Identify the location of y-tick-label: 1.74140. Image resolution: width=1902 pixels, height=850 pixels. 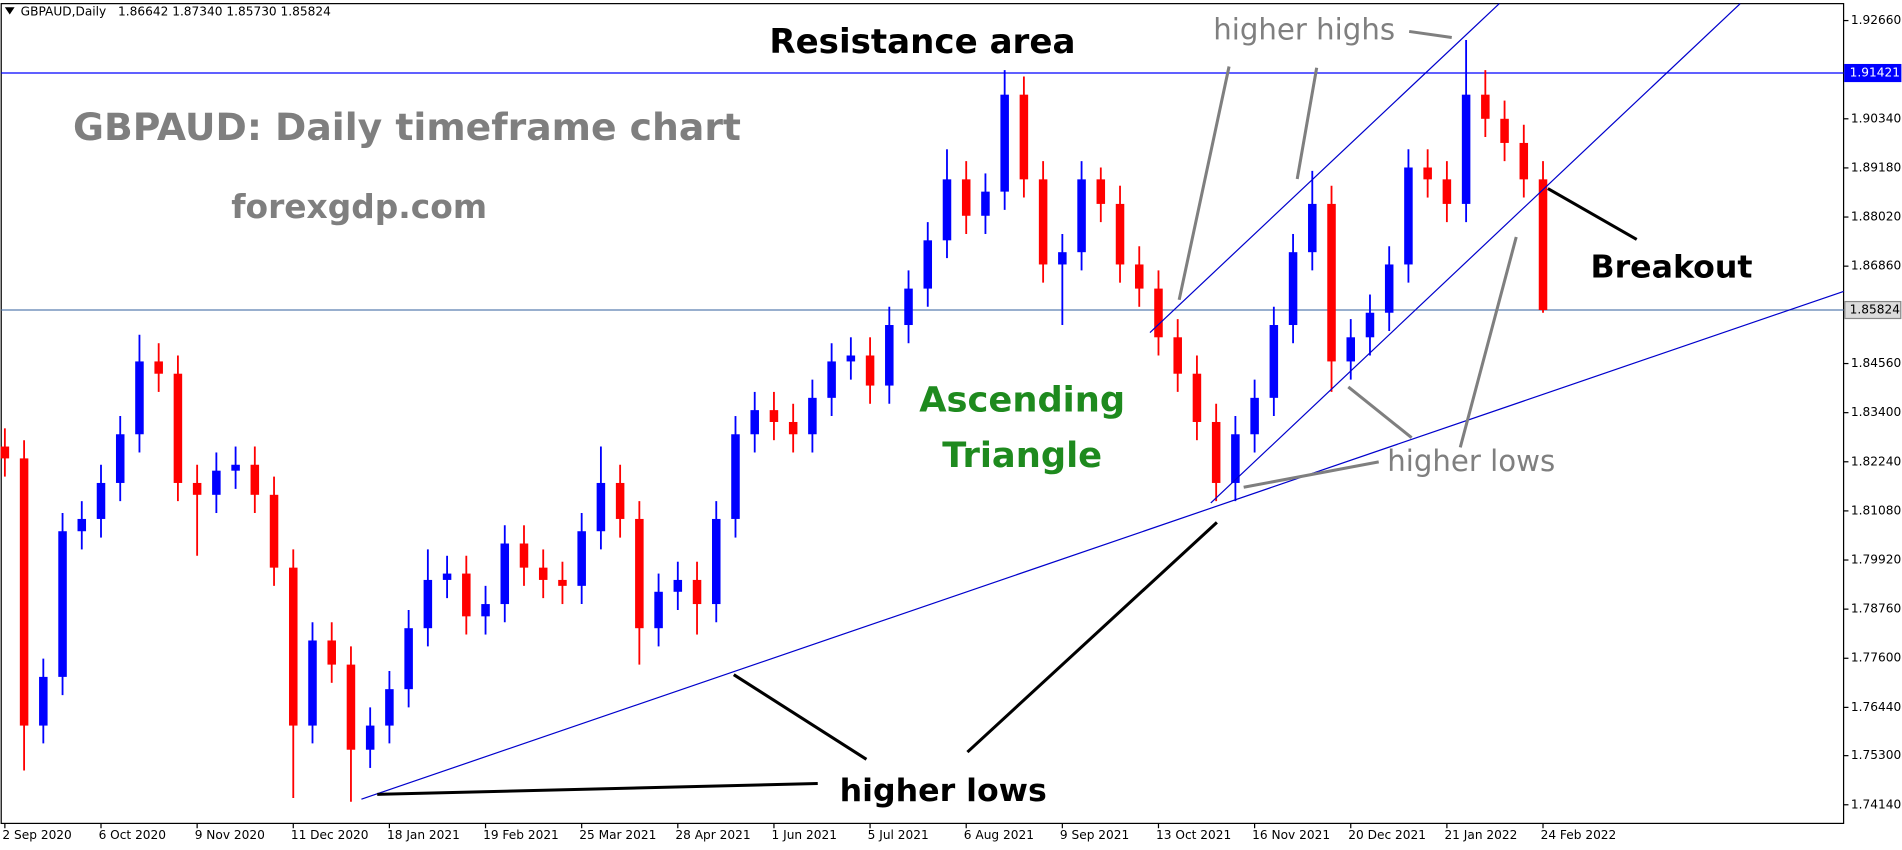
(1876, 804).